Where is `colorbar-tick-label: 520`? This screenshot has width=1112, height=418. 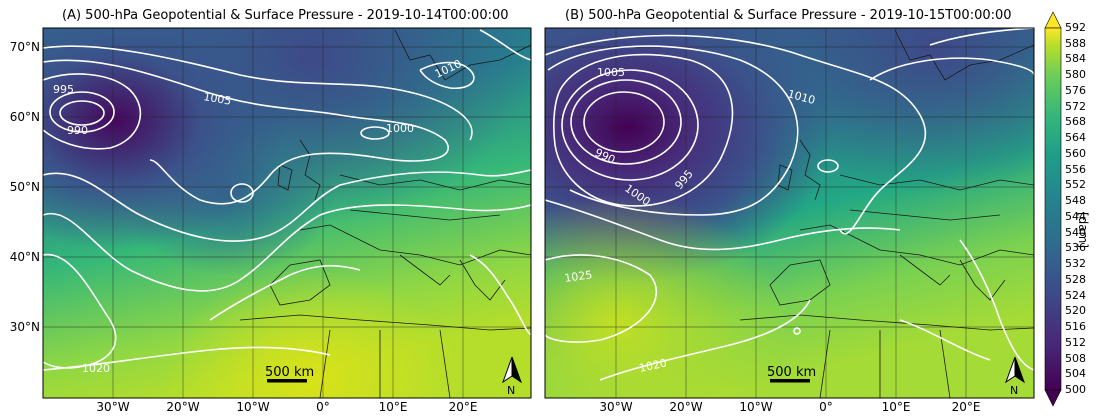 colorbar-tick-label: 520 is located at coordinates (1075, 311).